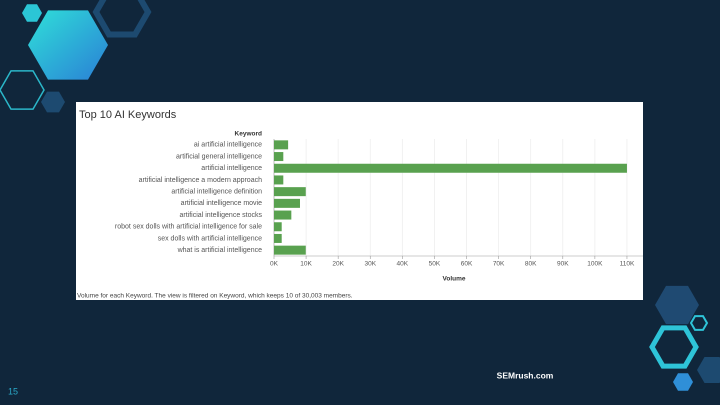  What do you see at coordinates (531, 264) in the screenshot?
I see `x-tick-label: 80K` at bounding box center [531, 264].